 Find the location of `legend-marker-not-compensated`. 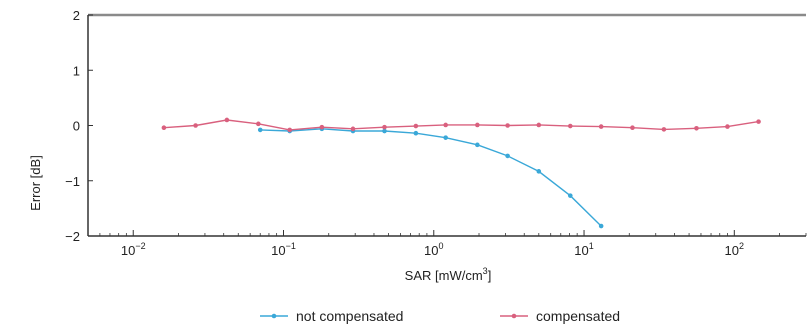

legend-marker-not-compensated is located at coordinates (274, 316).